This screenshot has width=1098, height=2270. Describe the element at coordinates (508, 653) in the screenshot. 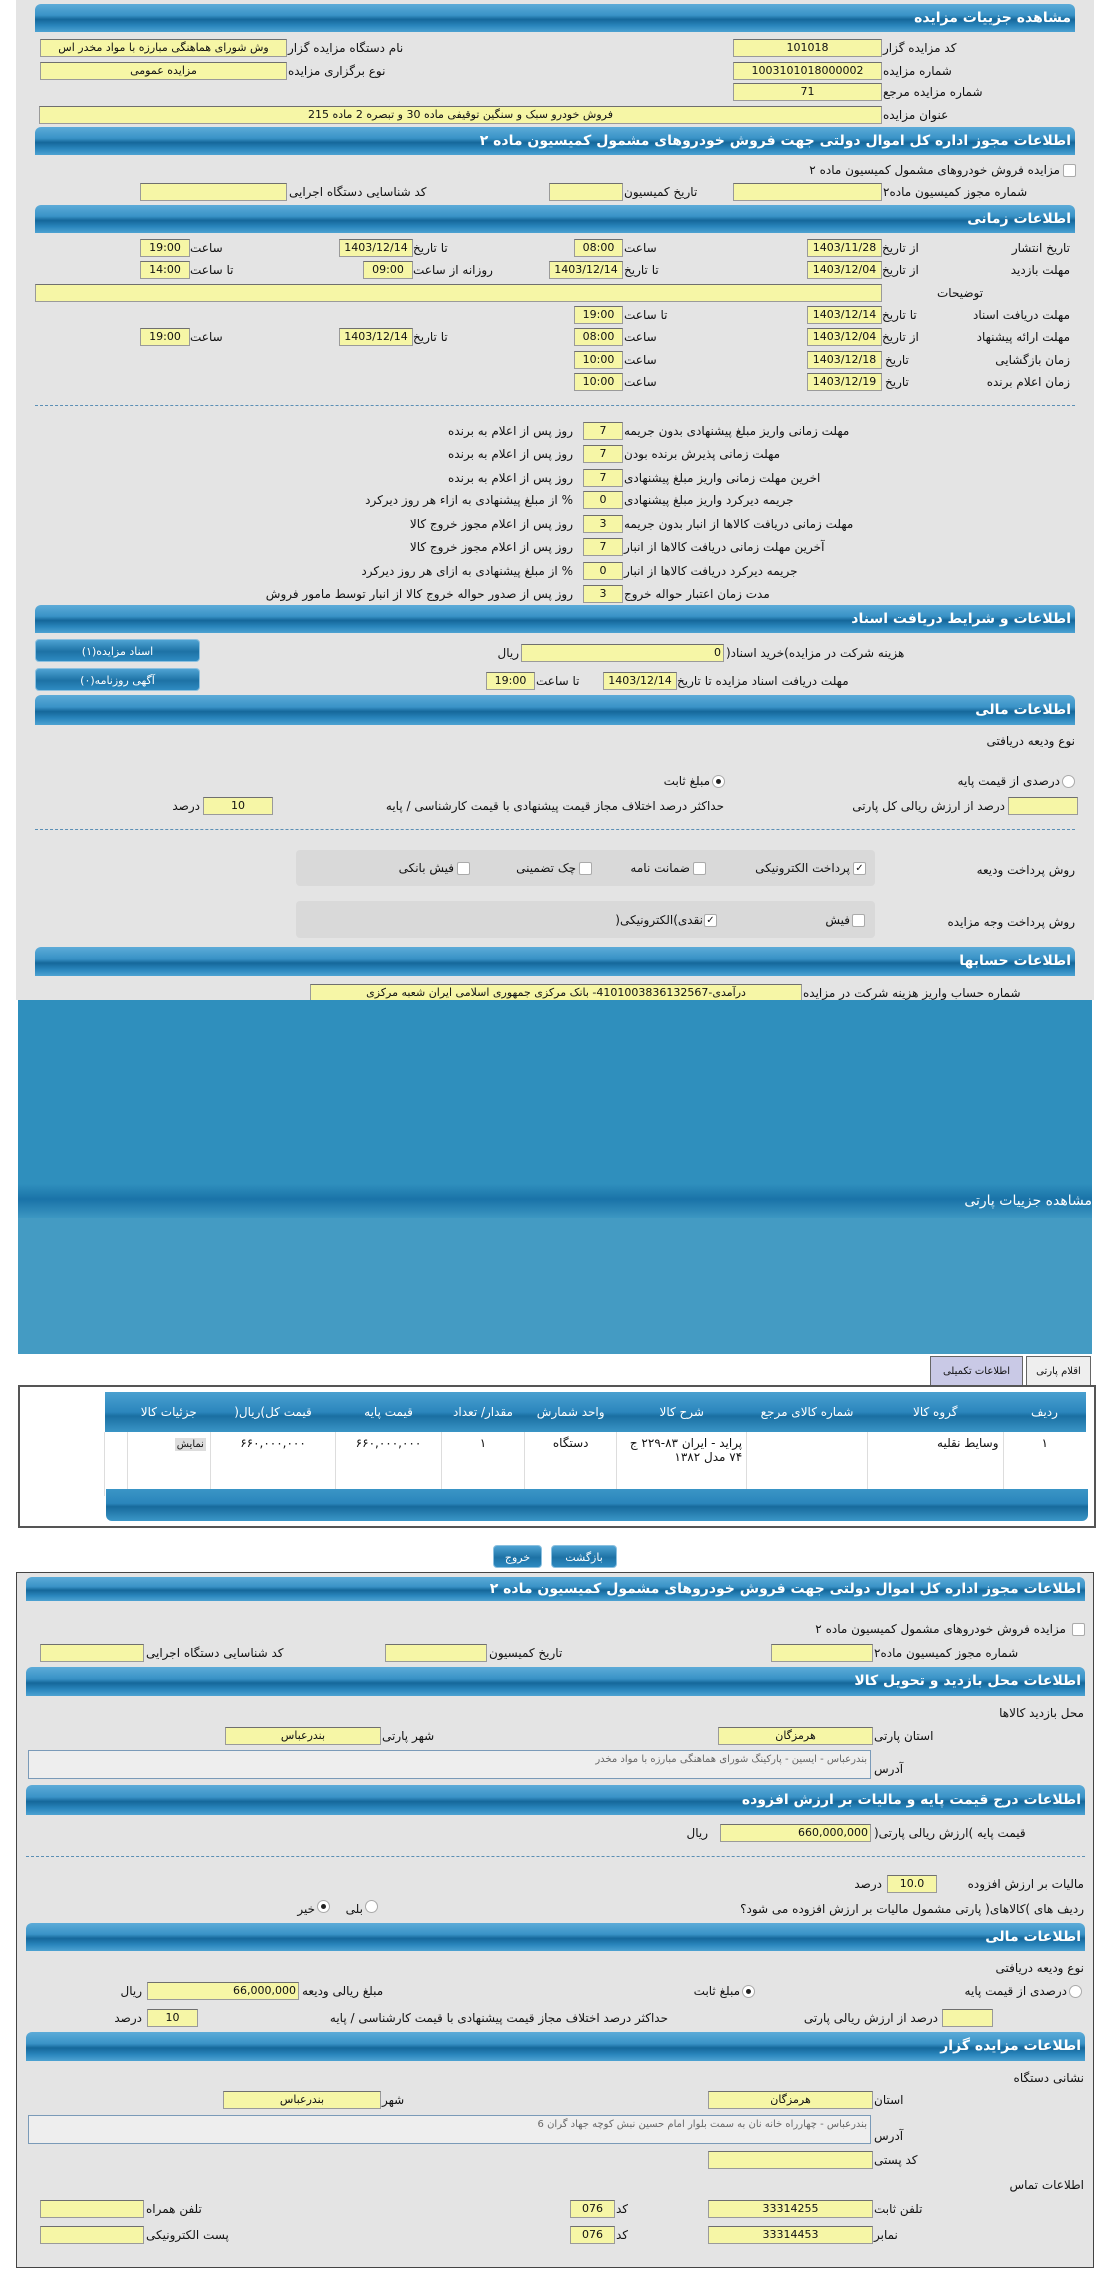

I see `rial-label: ریال` at that location.